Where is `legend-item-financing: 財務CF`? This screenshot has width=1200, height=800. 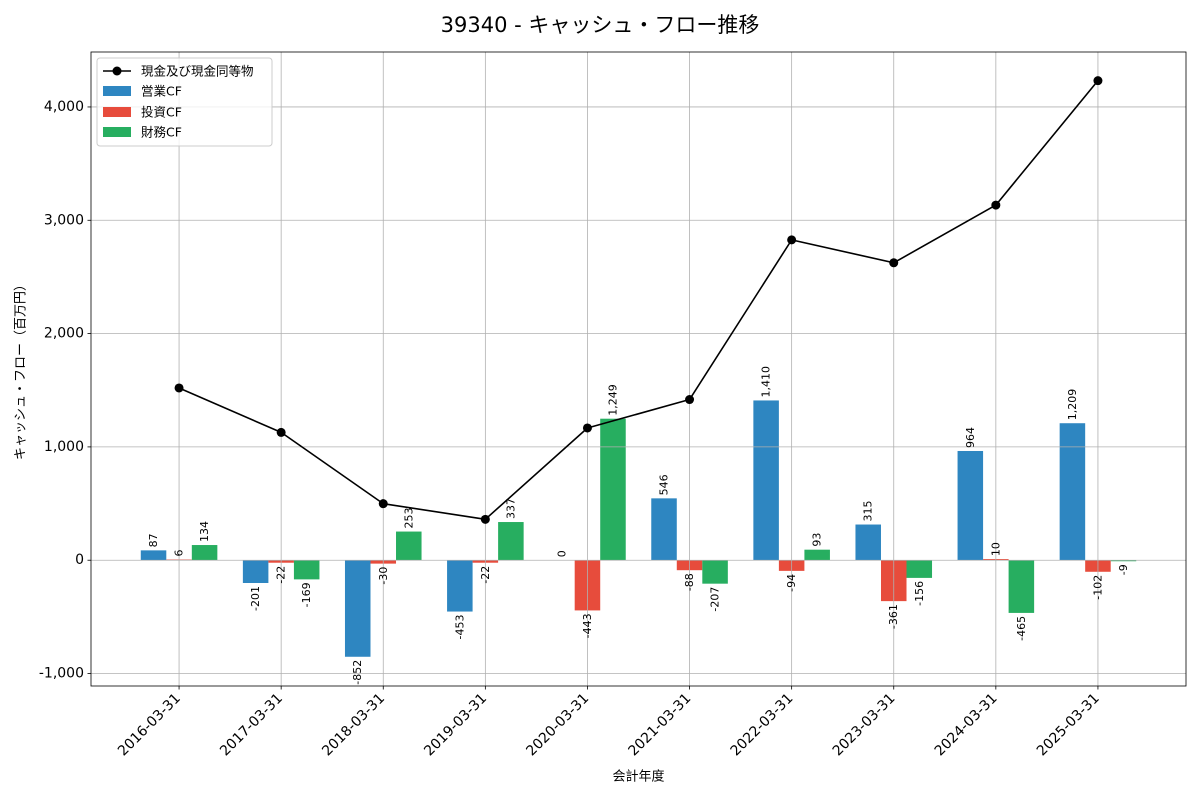 legend-item-financing: 財務CF is located at coordinates (142, 132).